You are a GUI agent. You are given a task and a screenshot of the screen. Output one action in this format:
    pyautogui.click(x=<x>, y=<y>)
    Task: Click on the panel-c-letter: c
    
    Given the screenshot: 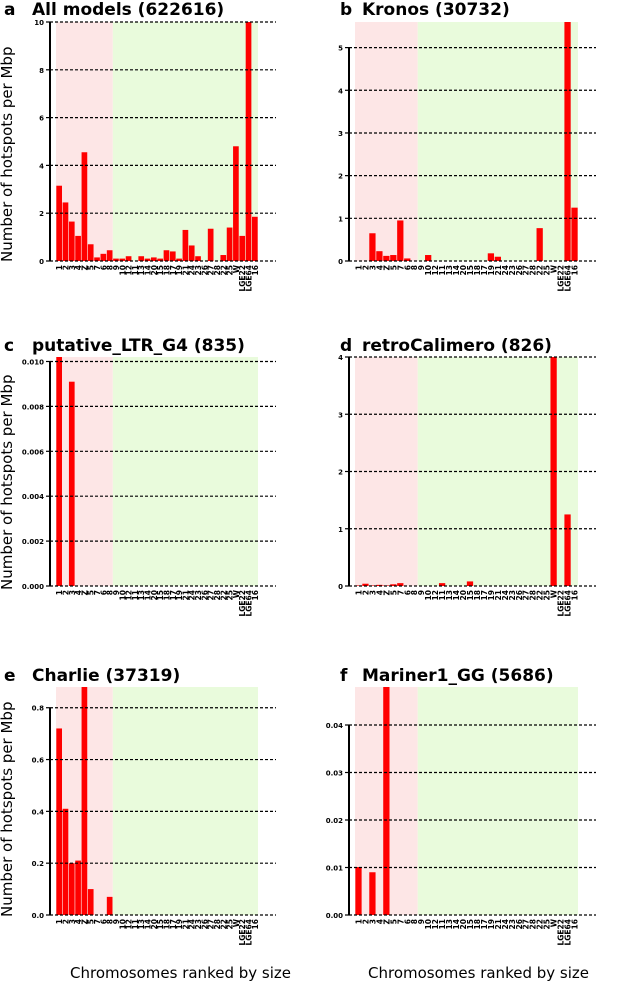 What is the action you would take?
    pyautogui.click(x=9, y=346)
    